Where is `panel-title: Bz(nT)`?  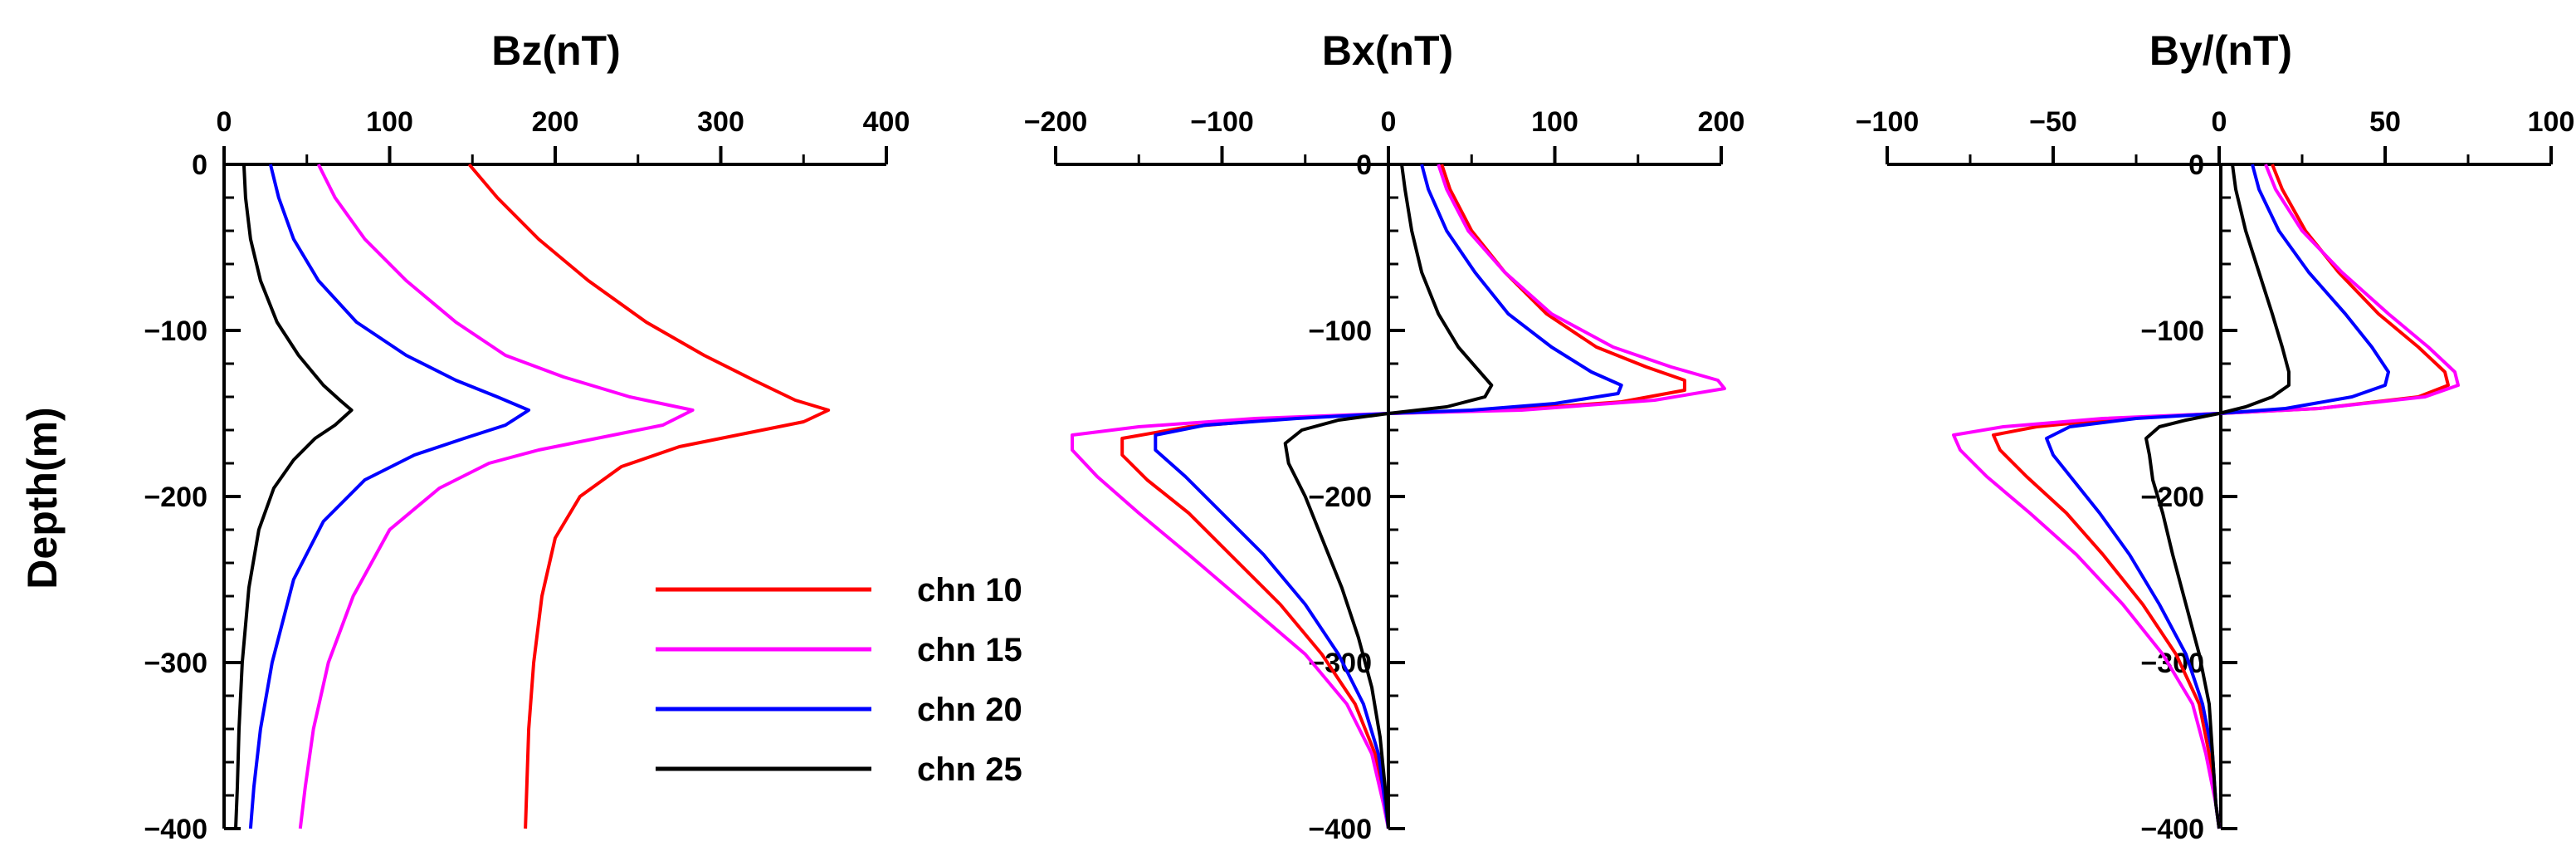
panel-title: Bz(nT) is located at coordinates (556, 50).